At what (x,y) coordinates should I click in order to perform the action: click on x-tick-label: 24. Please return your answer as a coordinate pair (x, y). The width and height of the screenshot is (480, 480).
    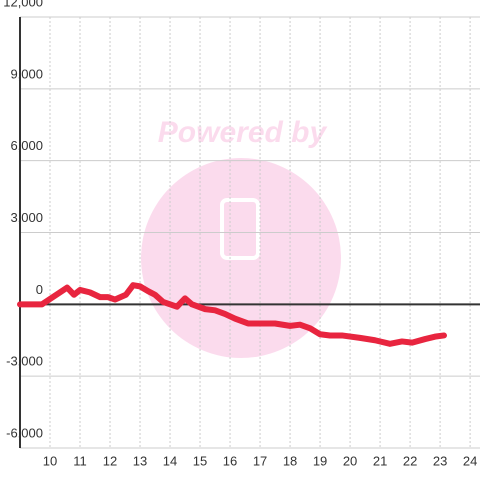
    Looking at the image, I should click on (470, 460).